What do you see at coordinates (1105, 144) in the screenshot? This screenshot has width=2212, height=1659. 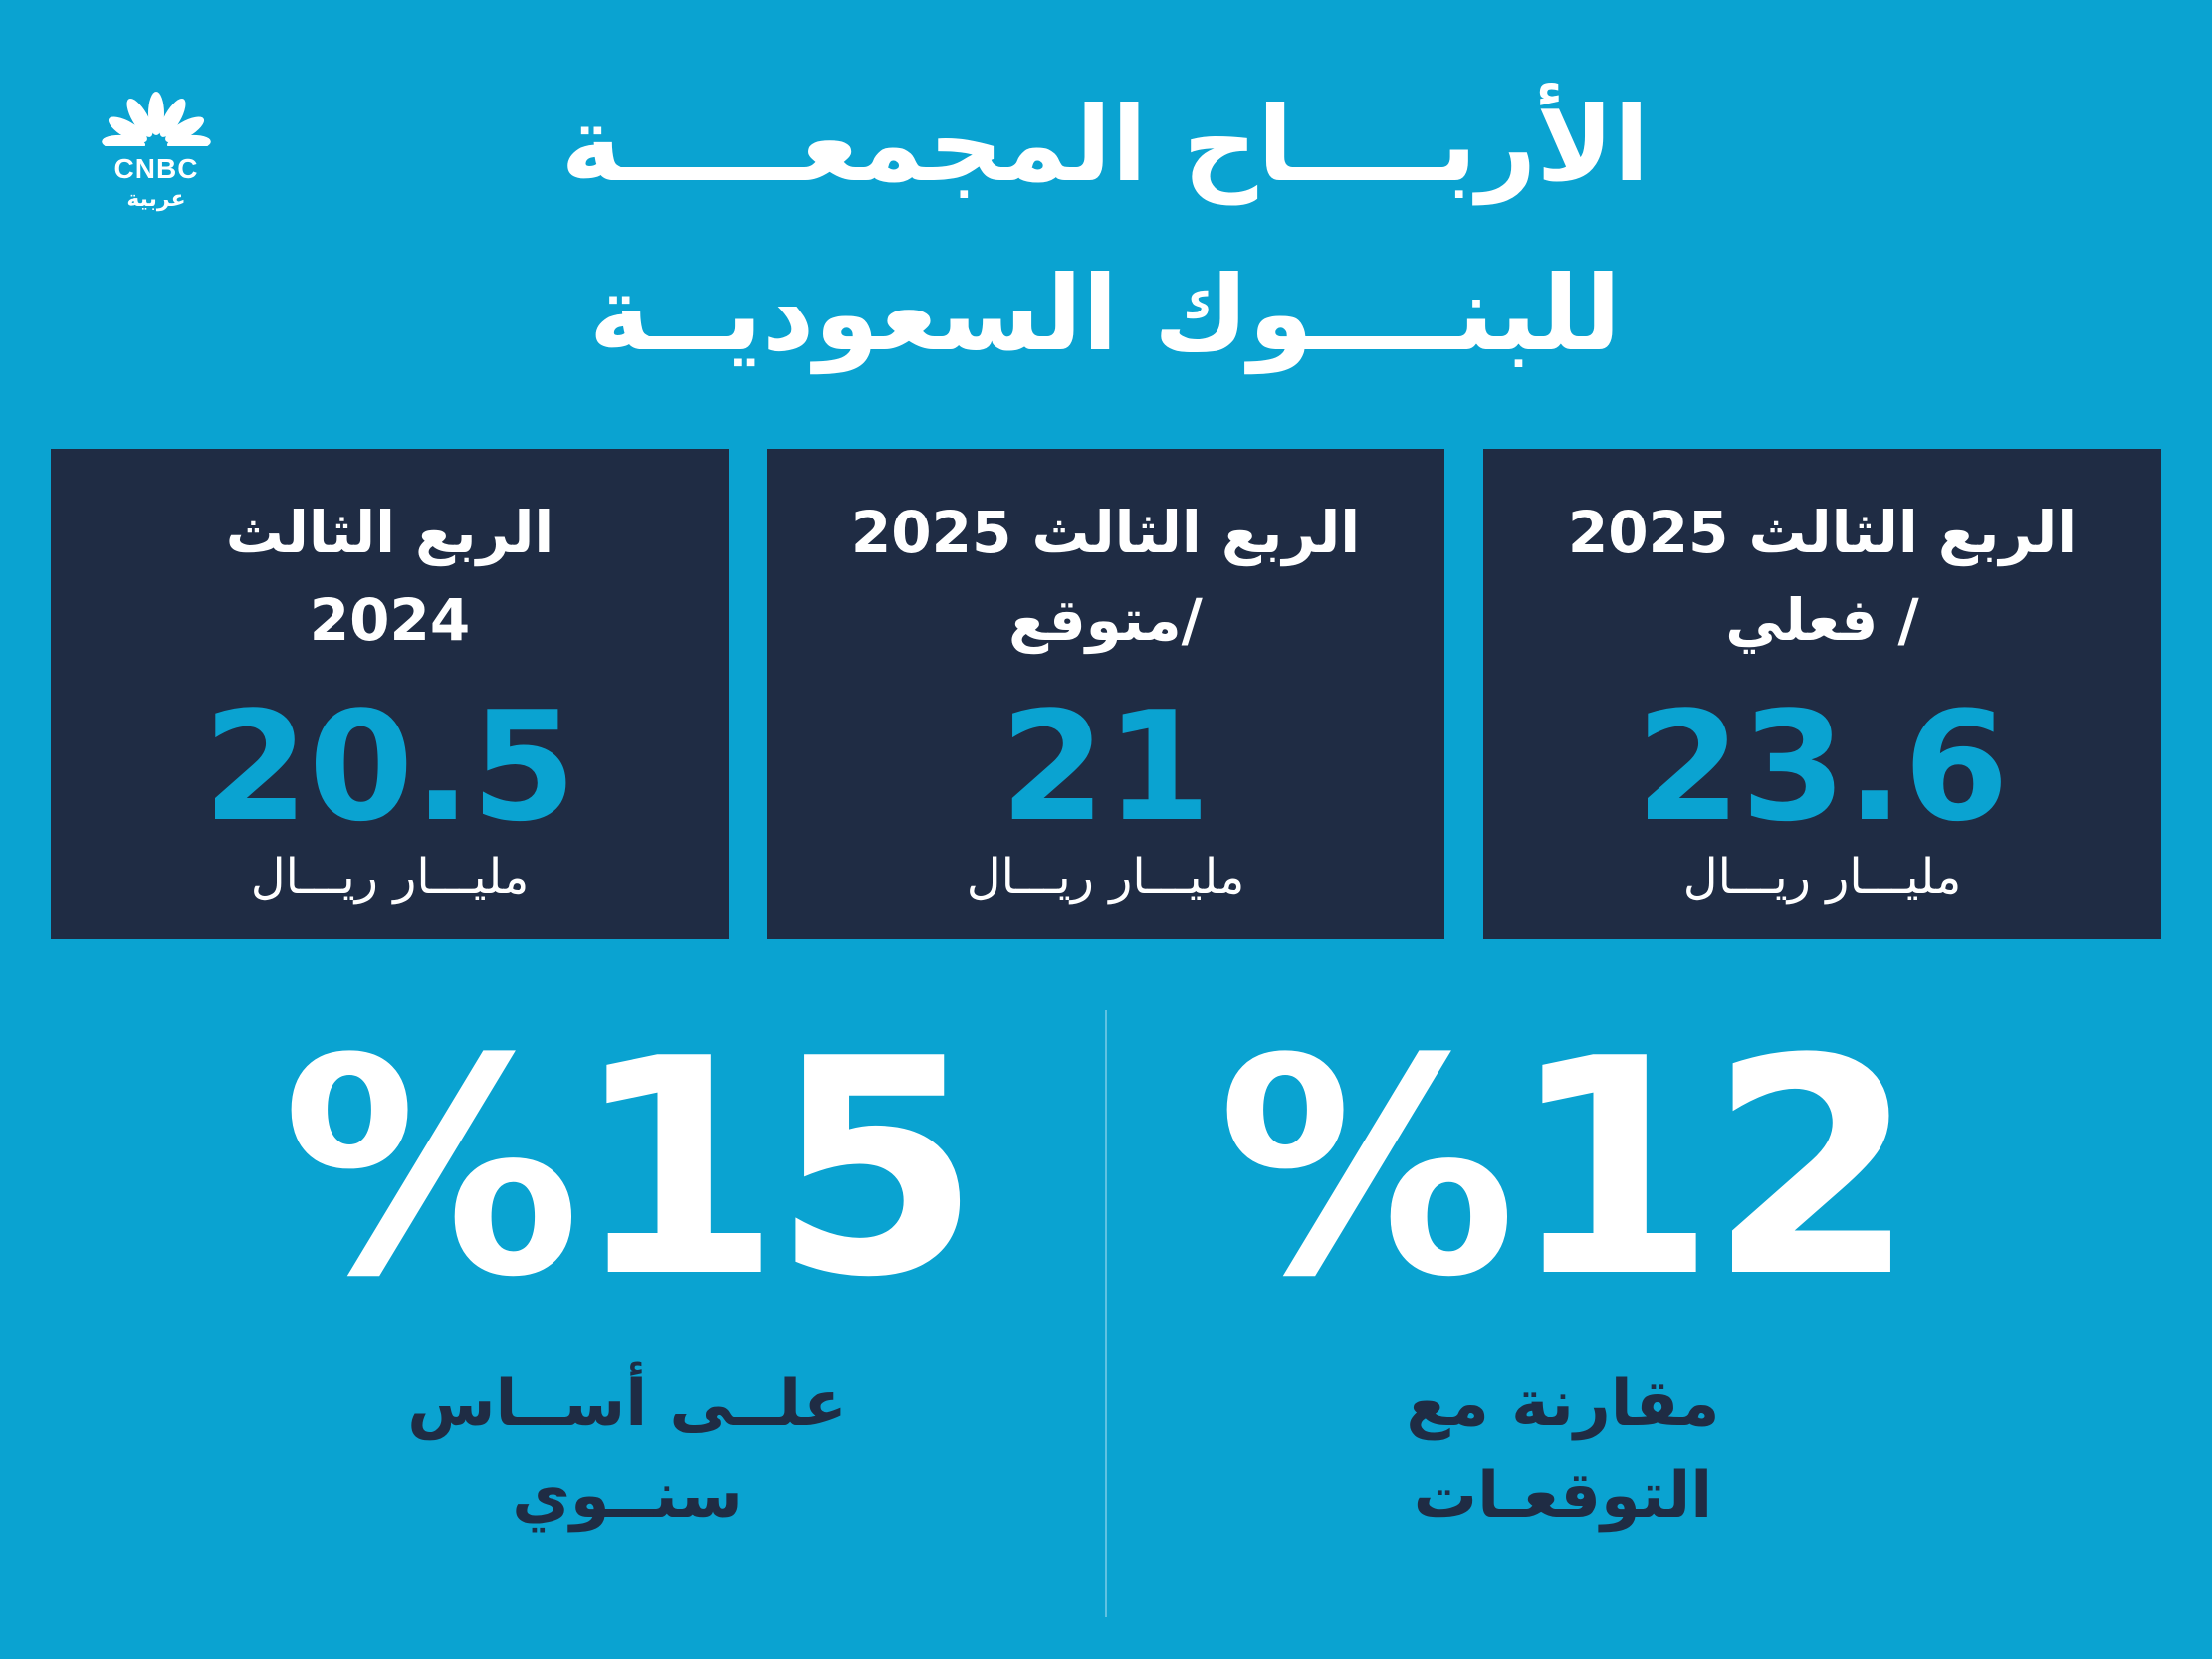 I see `title-line-1: الأربــــاح المجمعـــــة` at bounding box center [1105, 144].